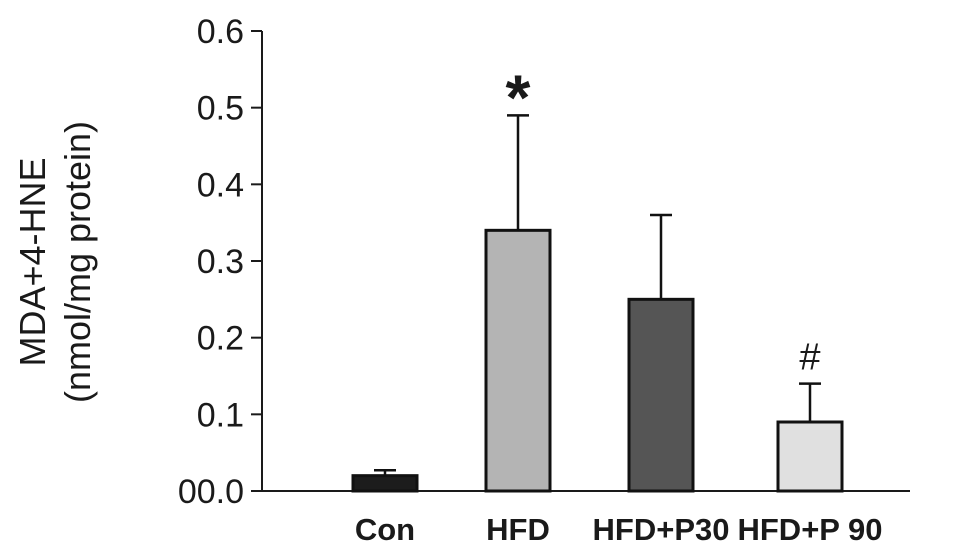 This screenshot has width=969, height=553. What do you see at coordinates (518, 529) in the screenshot?
I see `x-tick-label: HFD` at bounding box center [518, 529].